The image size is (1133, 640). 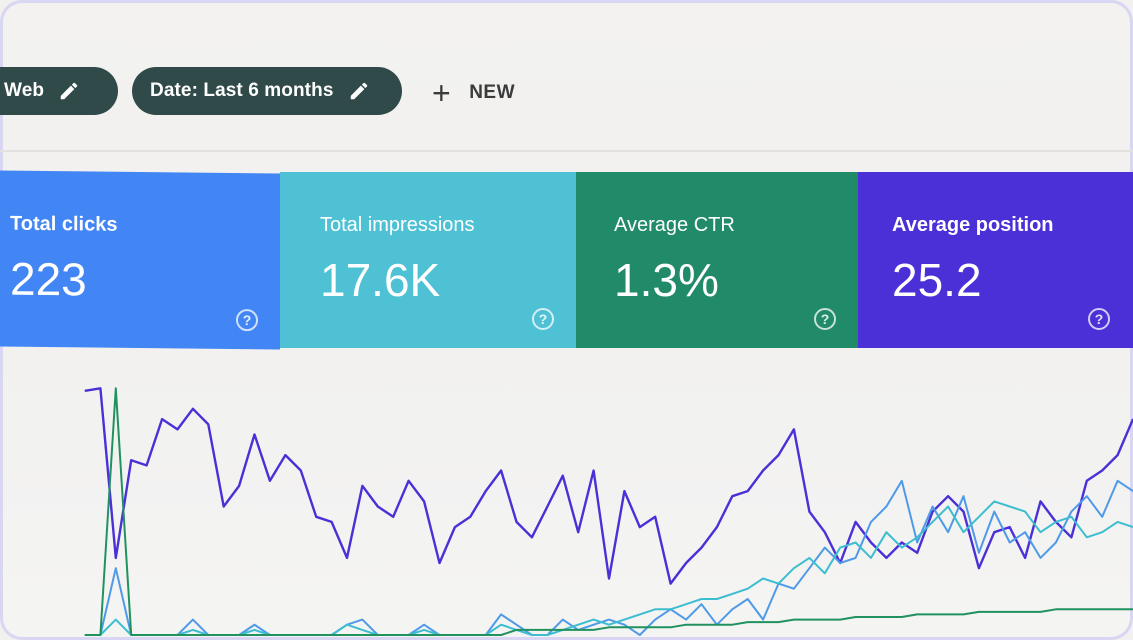 I want to click on metric-card-total-clicks: Total clicks 223 ?, so click(x=140, y=260).